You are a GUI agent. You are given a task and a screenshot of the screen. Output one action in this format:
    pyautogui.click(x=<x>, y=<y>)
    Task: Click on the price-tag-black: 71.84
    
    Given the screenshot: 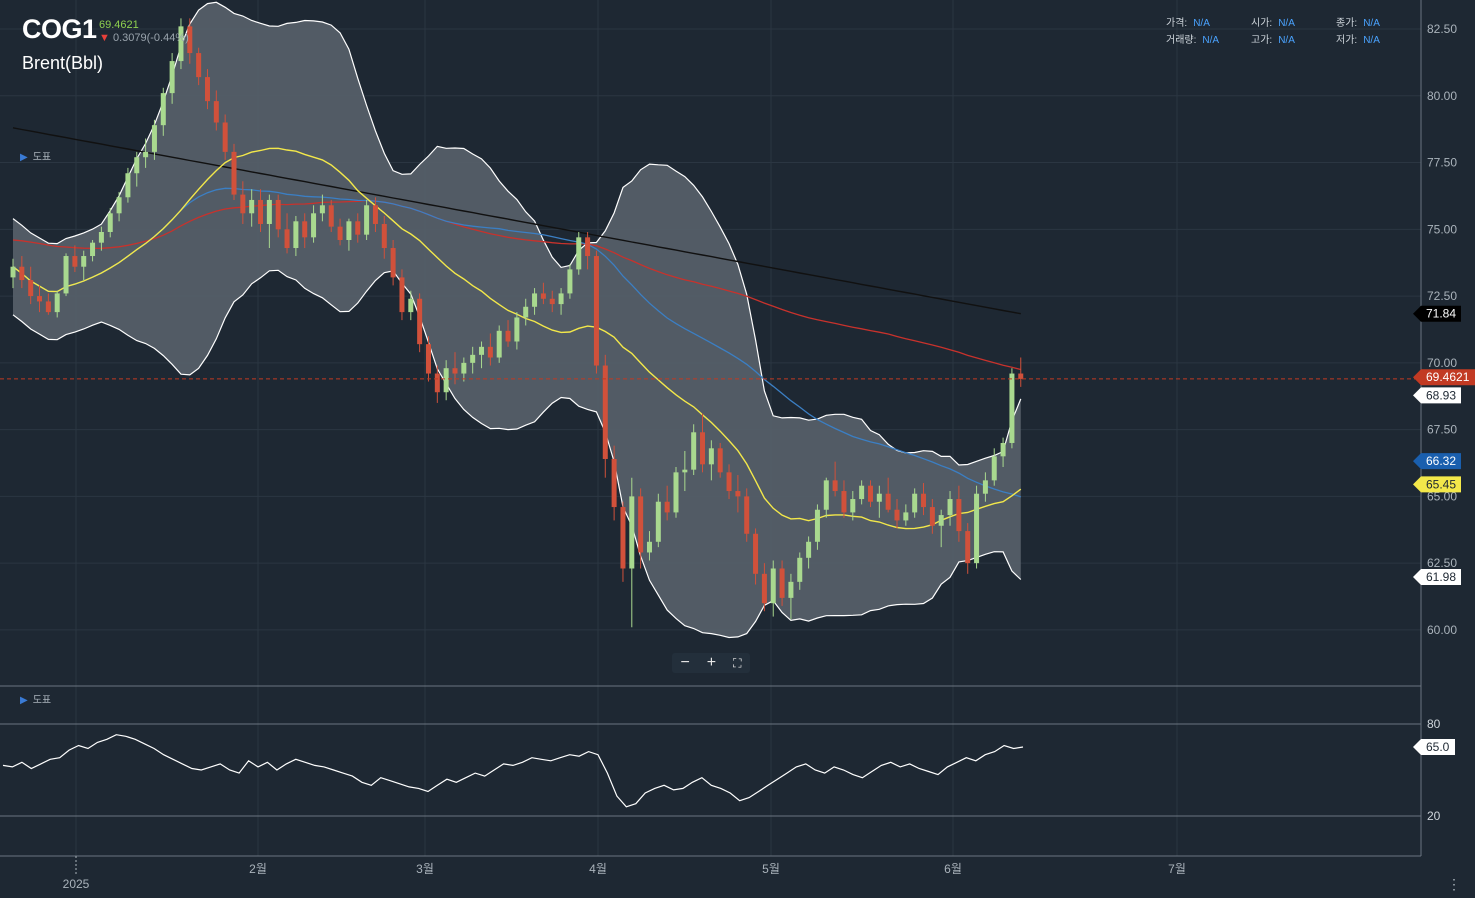 What is the action you would take?
    pyautogui.click(x=1437, y=313)
    